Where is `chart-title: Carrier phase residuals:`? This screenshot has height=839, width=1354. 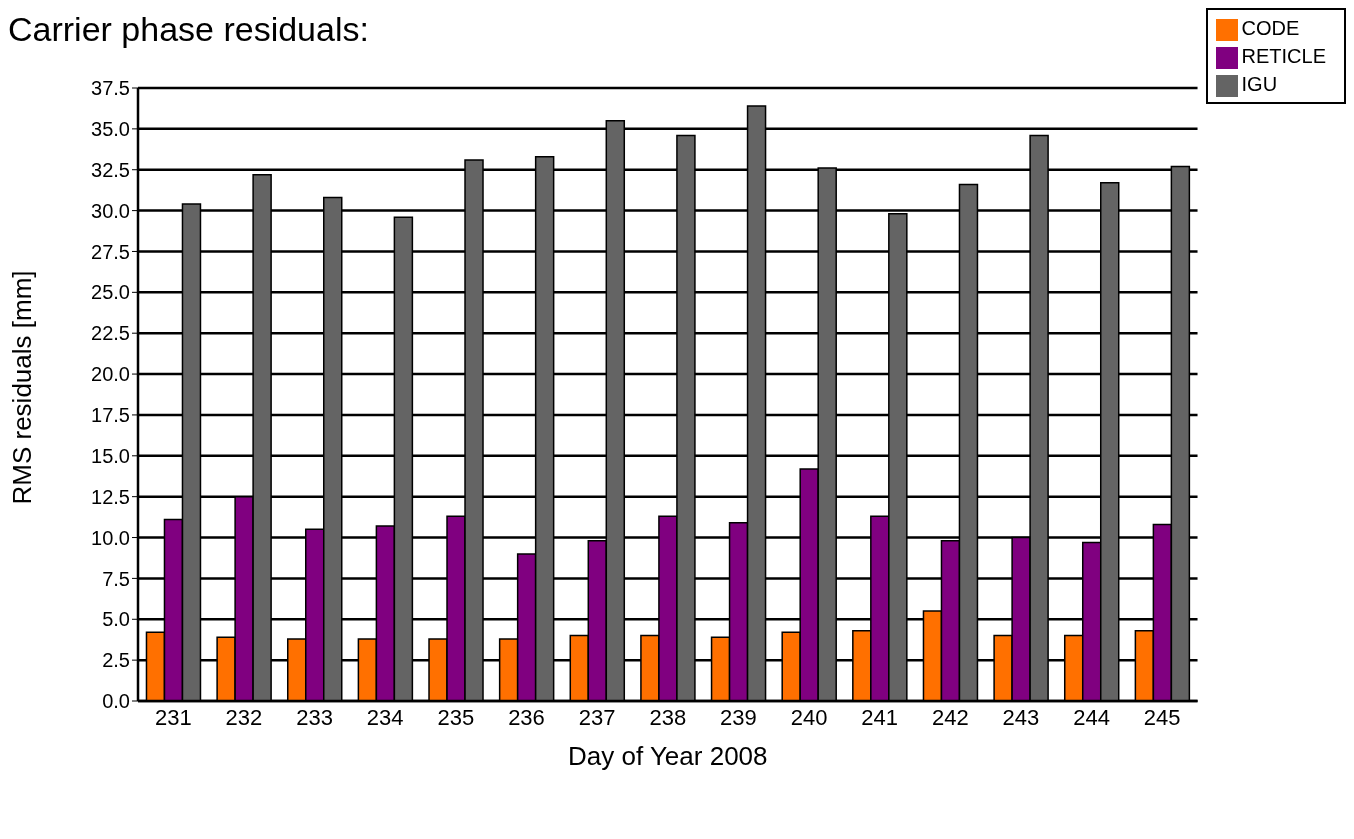
chart-title: Carrier phase residuals: is located at coordinates (188, 29).